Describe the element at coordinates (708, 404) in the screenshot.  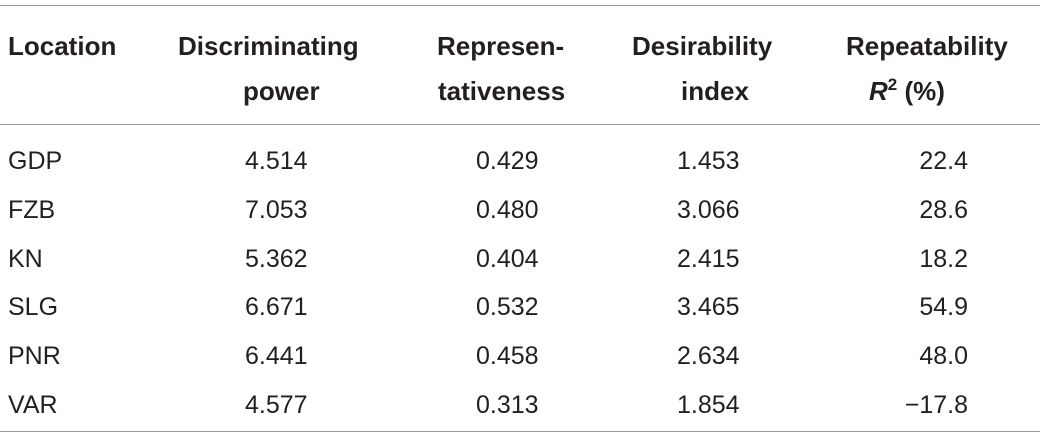
I see `cell-desirability-index: 1.854` at that location.